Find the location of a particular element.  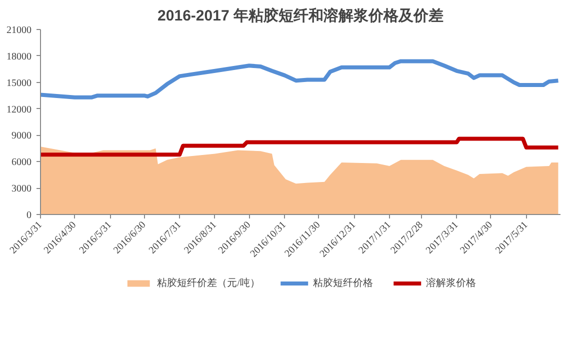

y-tick-label: 9000 is located at coordinates (22, 136).